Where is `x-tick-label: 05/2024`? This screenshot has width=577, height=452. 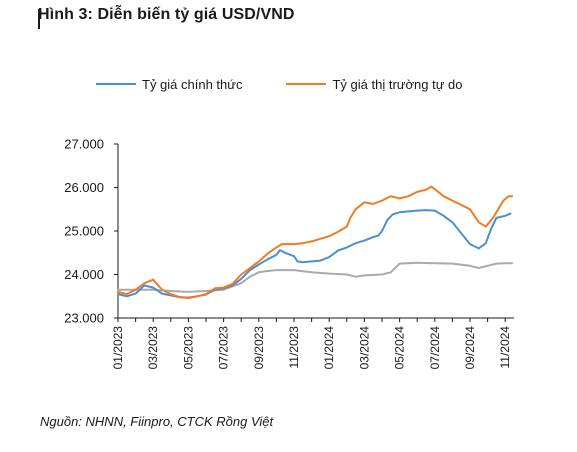 x-tick-label: 05/2024 is located at coordinates (400, 348).